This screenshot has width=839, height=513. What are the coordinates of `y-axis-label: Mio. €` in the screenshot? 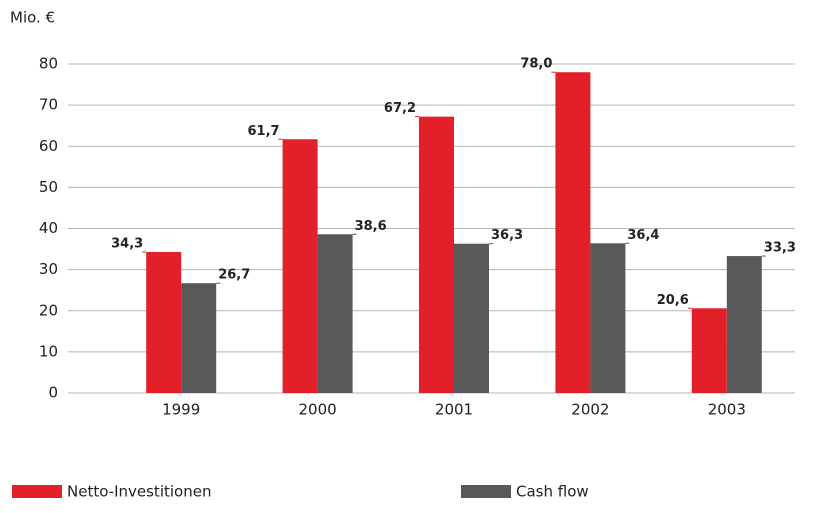 It's located at (32, 18).